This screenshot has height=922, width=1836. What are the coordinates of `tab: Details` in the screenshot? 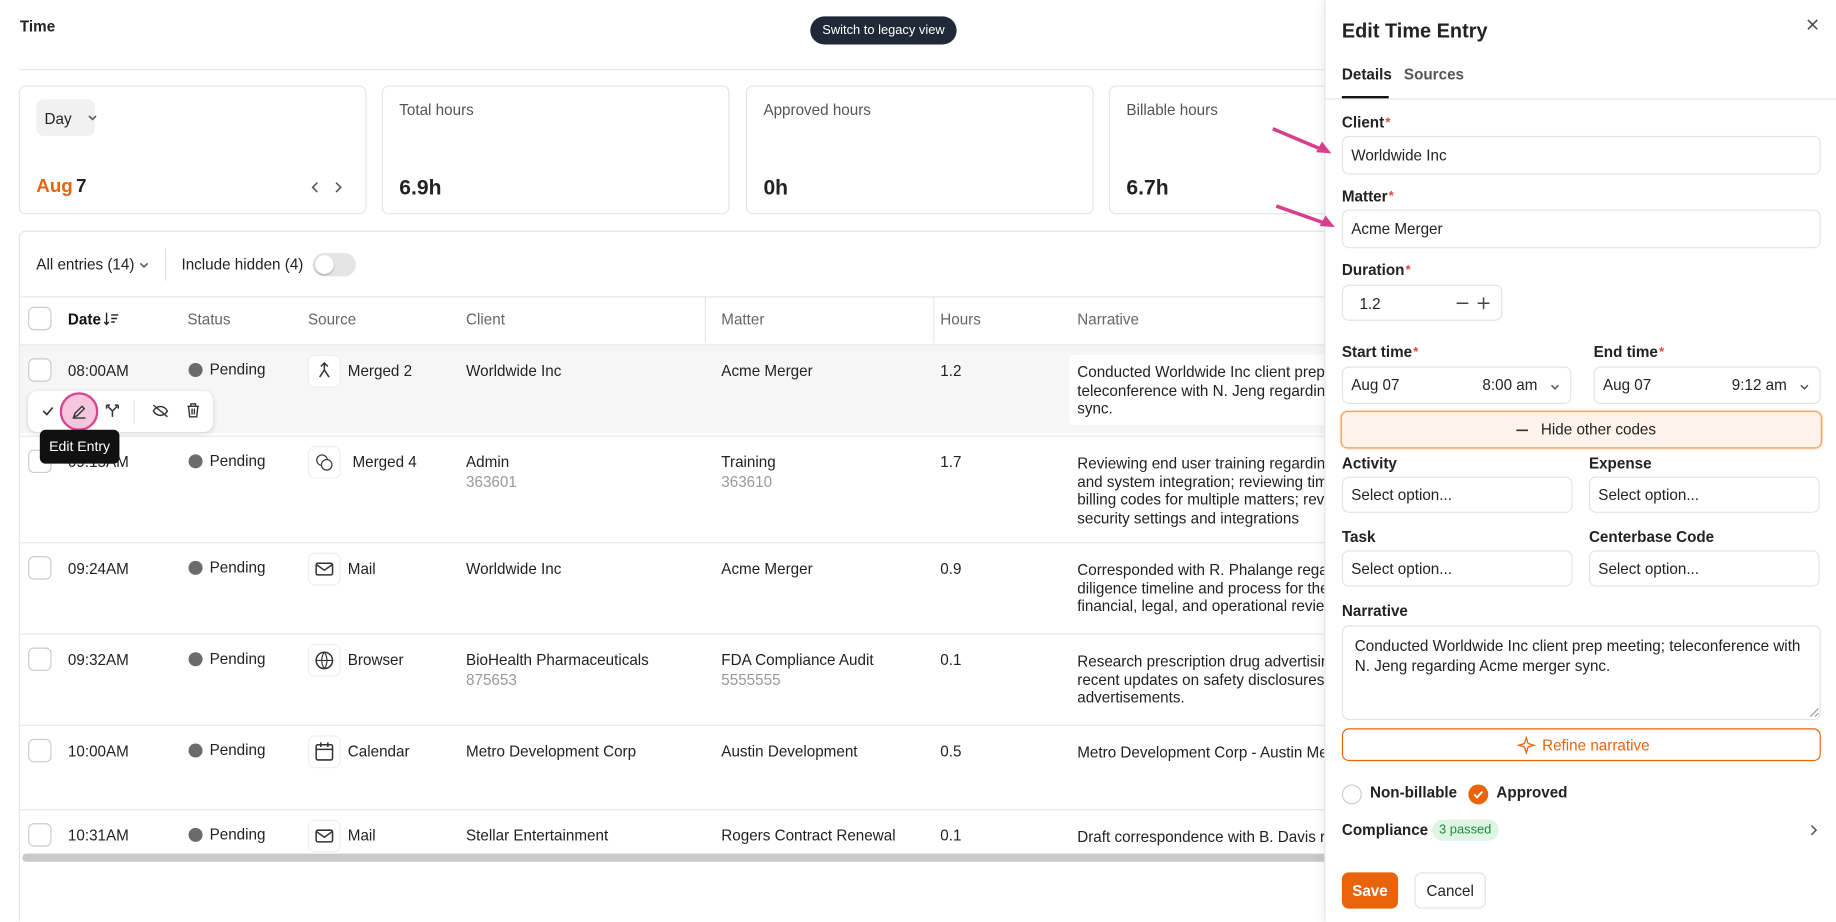 It's located at (1366, 74).